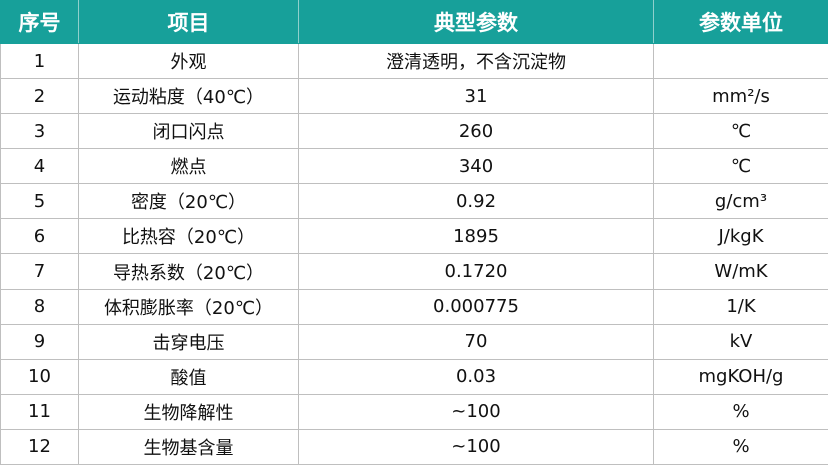  I want to click on table-cell: 酸值, so click(188, 376).